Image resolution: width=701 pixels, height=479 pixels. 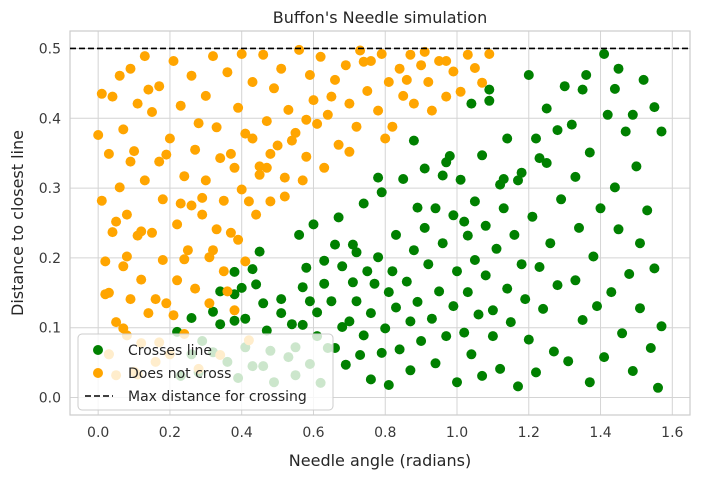 I want to click on x-tick-label: 0.4, so click(x=242, y=433).